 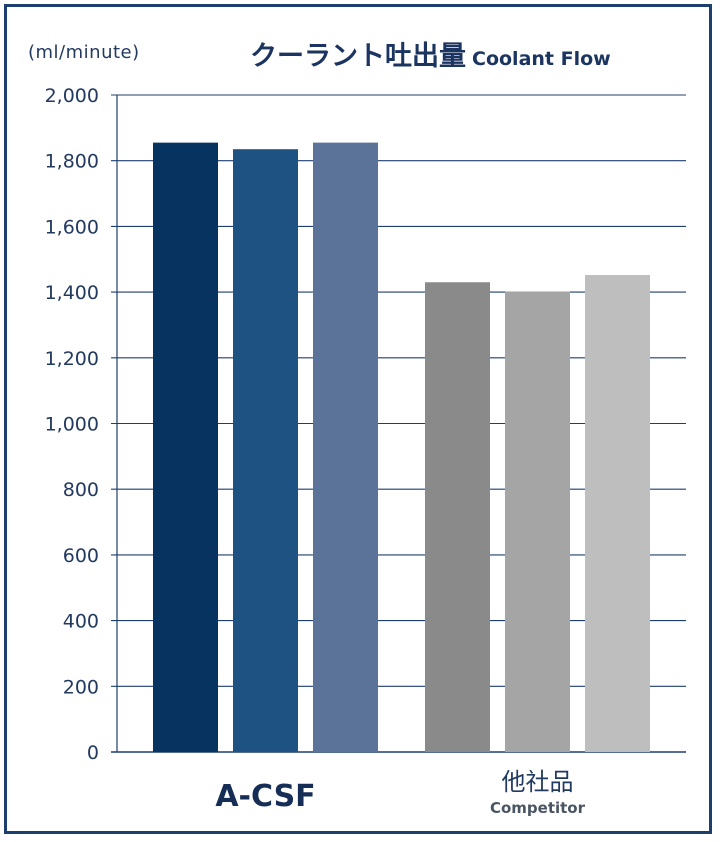 I want to click on y-tick-label: 200, so click(x=81, y=687).